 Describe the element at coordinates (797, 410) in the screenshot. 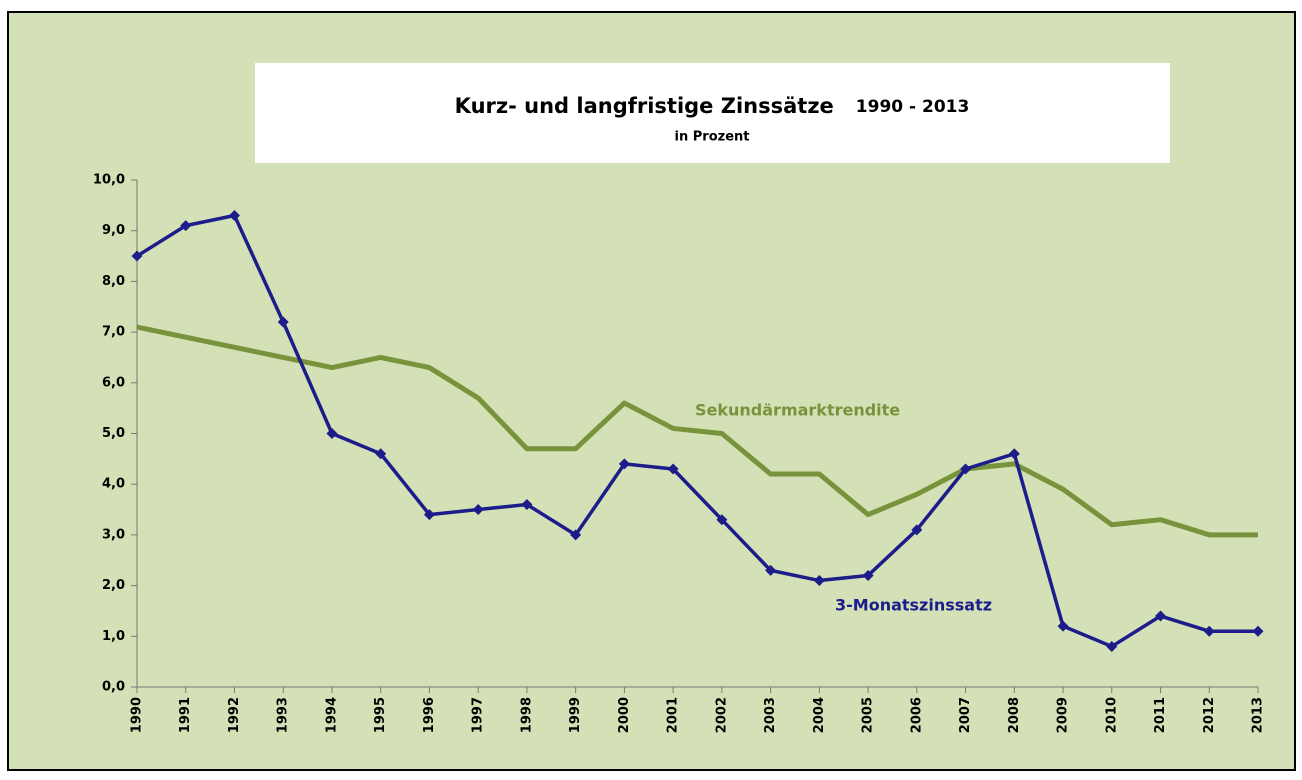

I see `series-label: Sekundärmarktrendite` at that location.